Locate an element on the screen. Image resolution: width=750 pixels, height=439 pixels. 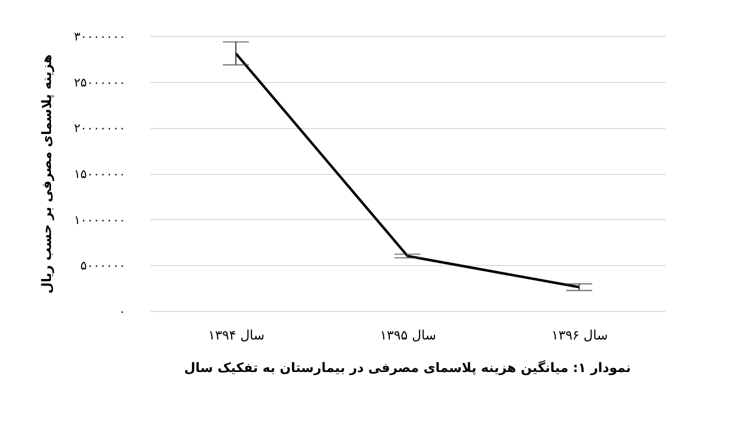
x-tick-label: سال ۱۳۹۴ is located at coordinates (236, 336).